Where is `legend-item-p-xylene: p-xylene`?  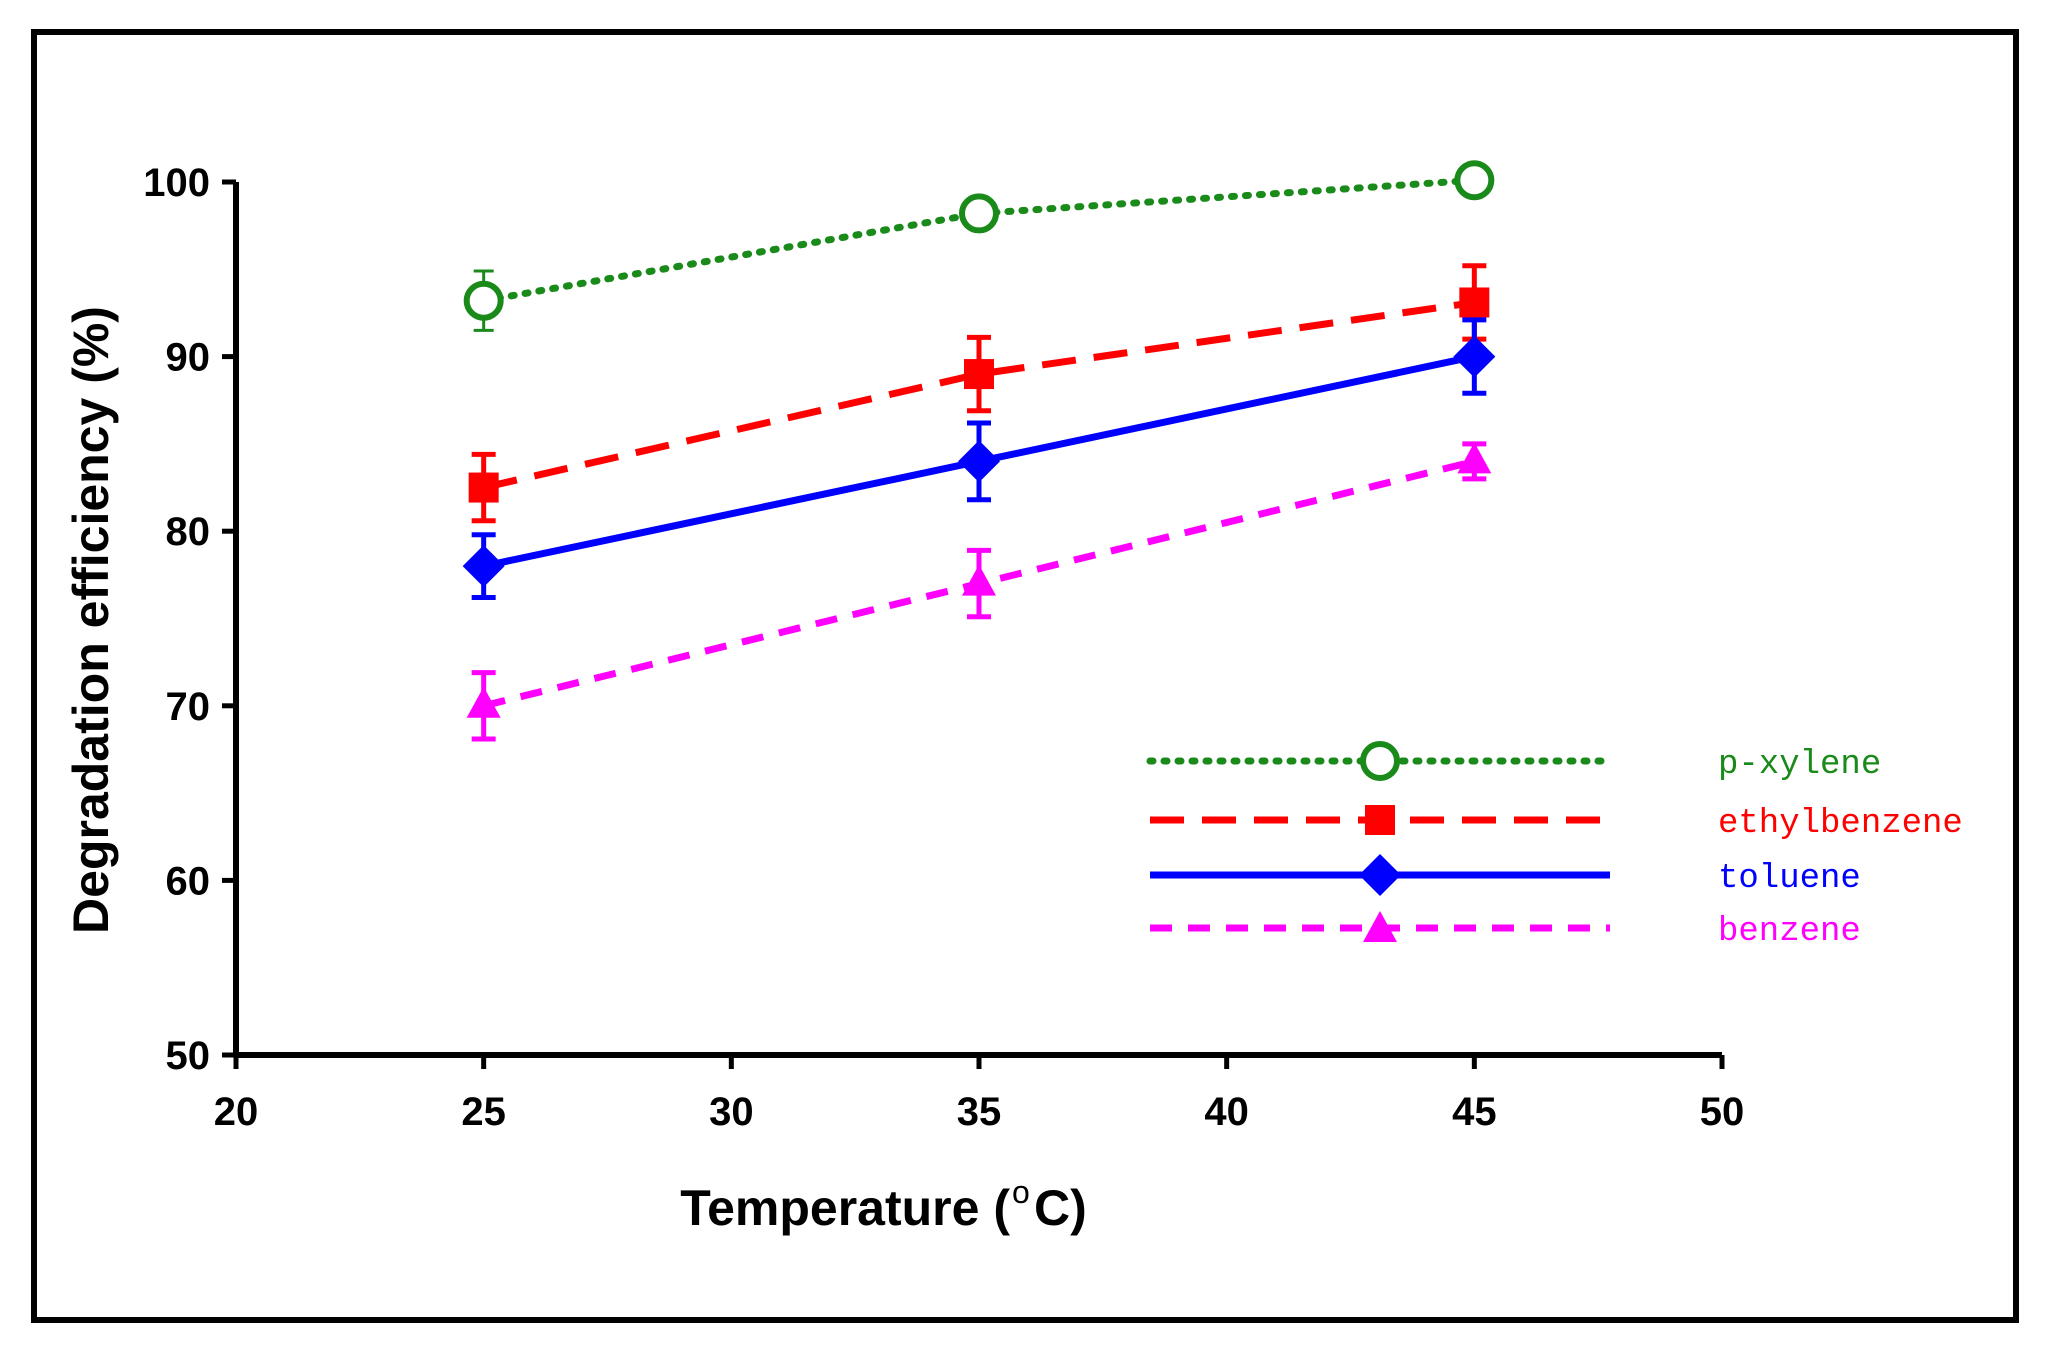 legend-item-p-xylene: p-xylene is located at coordinates (1513, 762).